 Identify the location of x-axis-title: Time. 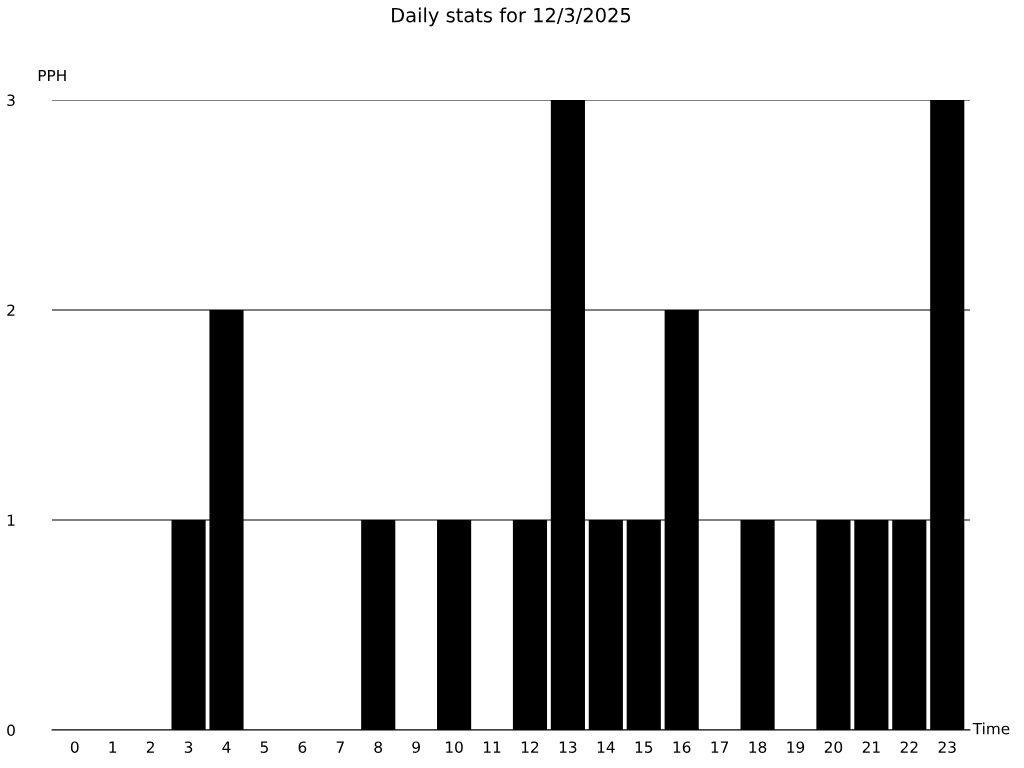
(991, 728).